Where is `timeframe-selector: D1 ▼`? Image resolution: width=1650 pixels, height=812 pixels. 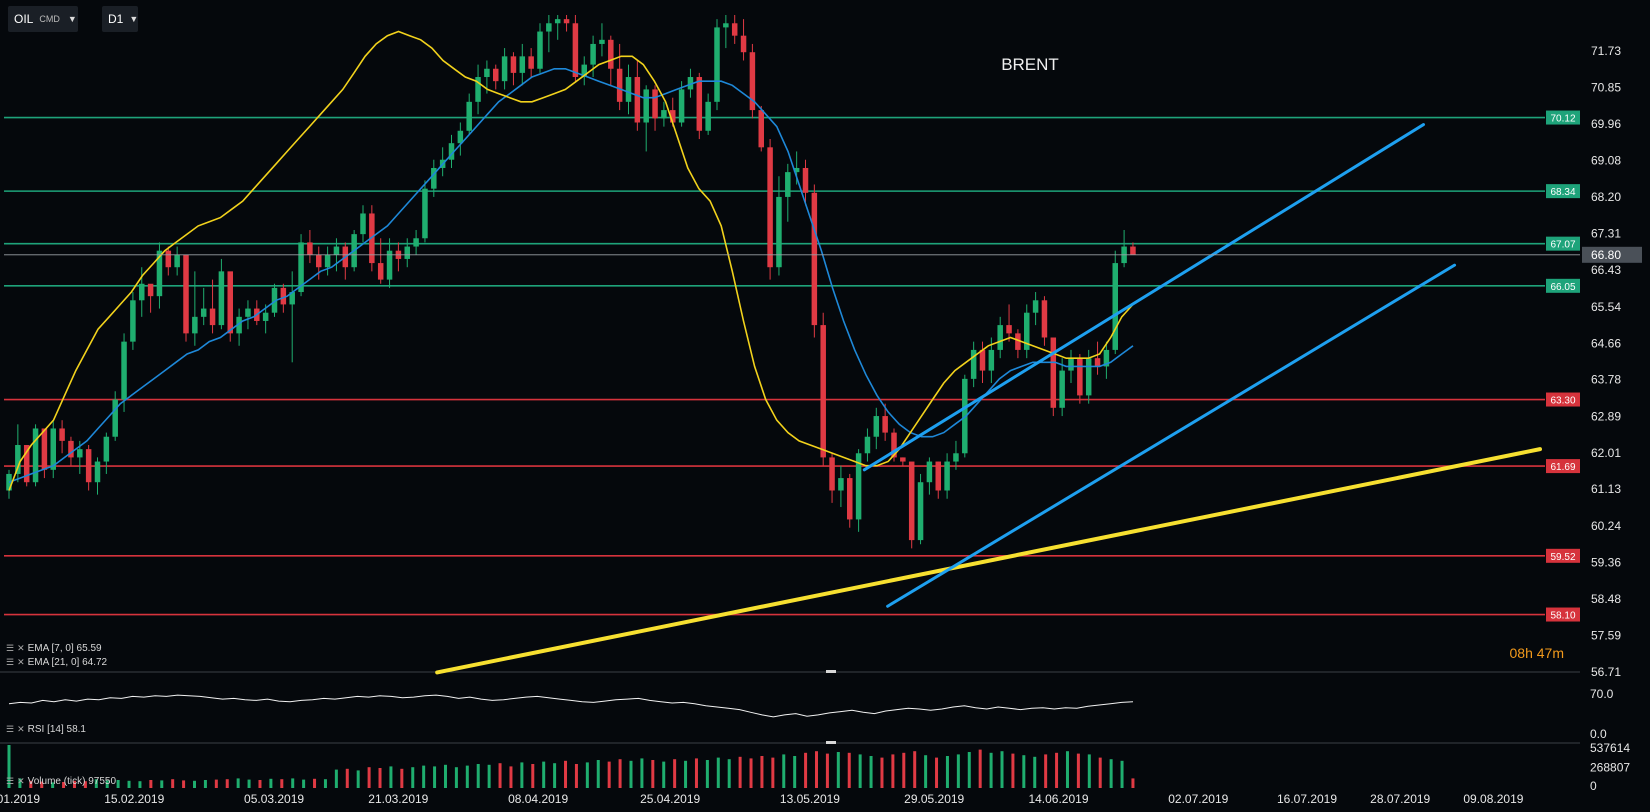 timeframe-selector: D1 ▼ is located at coordinates (120, 19).